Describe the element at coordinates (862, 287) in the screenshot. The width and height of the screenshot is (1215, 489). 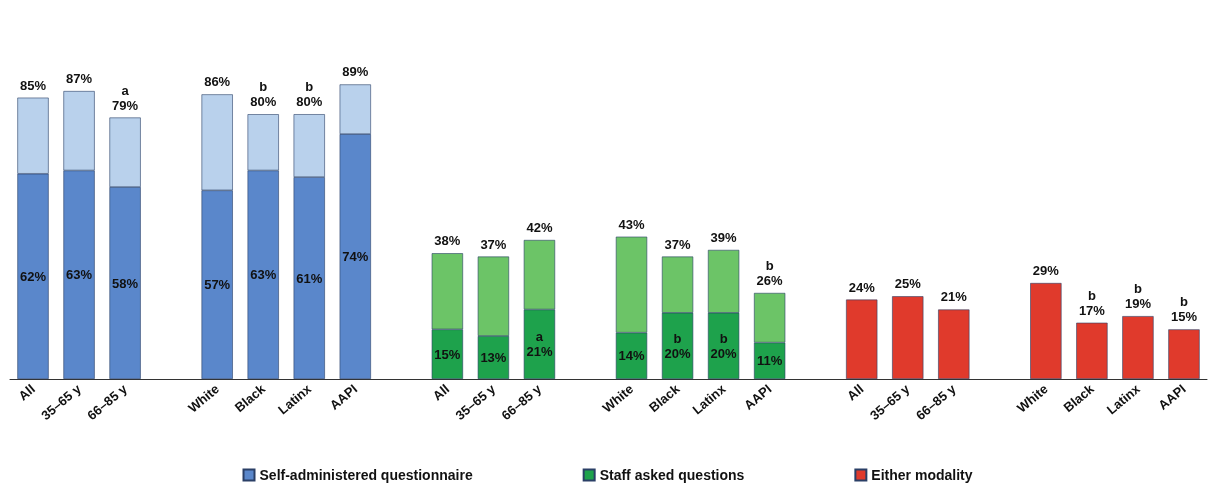
I see `data-label: 24%` at that location.